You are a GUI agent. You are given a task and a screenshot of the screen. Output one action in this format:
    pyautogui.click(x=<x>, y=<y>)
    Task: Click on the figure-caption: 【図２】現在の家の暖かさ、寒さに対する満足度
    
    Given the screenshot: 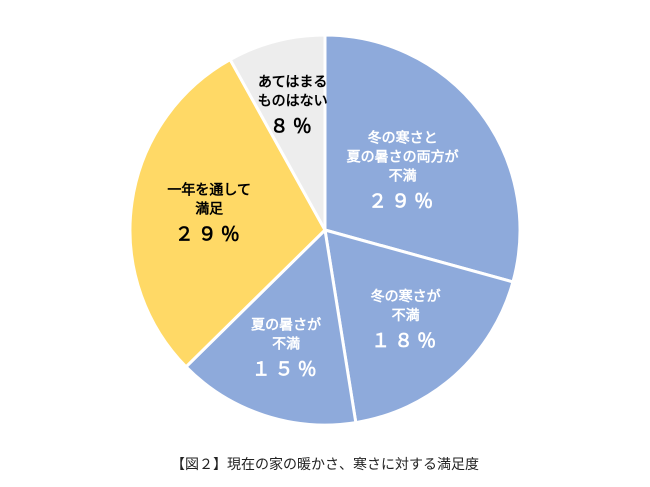 What is the action you would take?
    pyautogui.click(x=325, y=465)
    